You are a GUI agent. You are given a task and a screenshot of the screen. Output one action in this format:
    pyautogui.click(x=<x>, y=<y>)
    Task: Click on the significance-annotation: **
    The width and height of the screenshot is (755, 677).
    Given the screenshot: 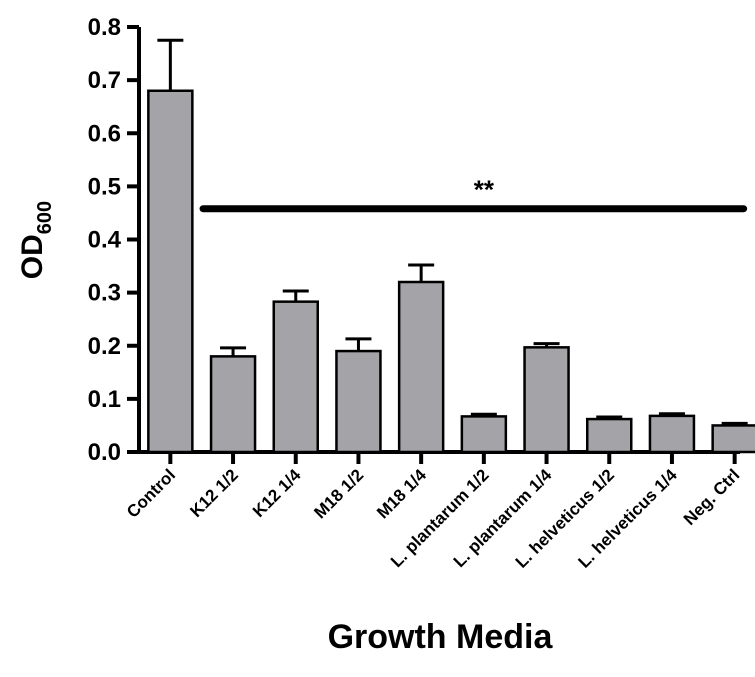 What is the action you would take?
    pyautogui.click(x=473, y=194)
    